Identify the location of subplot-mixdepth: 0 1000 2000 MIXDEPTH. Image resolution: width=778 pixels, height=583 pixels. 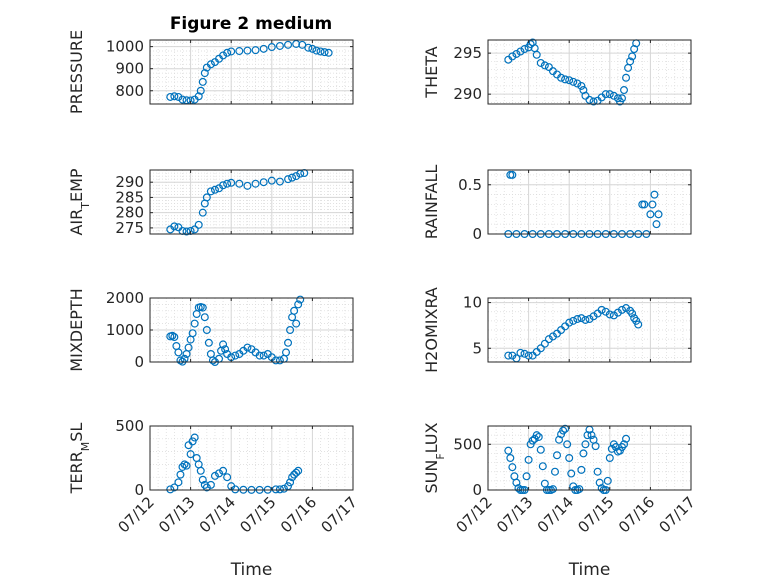
(210, 330).